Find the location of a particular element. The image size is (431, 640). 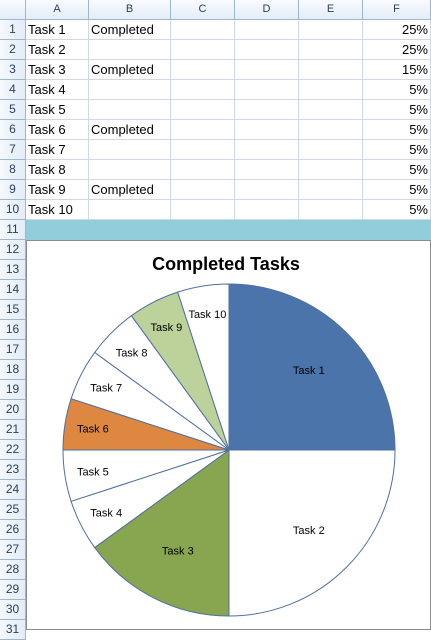

row-header-27: 27 is located at coordinates (13, 550).